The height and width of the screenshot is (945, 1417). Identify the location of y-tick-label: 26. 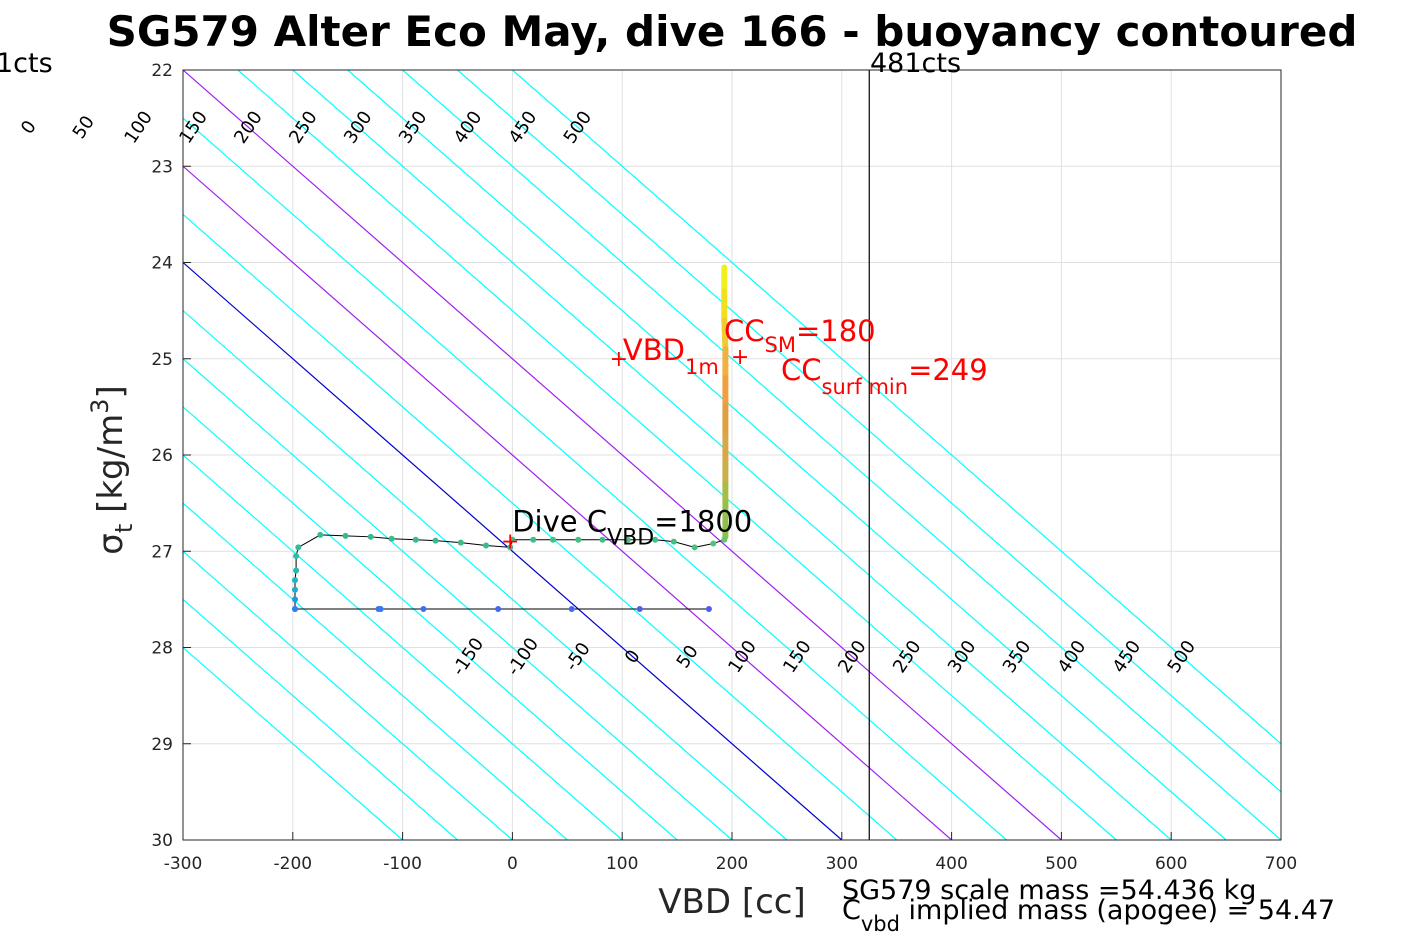
(162, 456).